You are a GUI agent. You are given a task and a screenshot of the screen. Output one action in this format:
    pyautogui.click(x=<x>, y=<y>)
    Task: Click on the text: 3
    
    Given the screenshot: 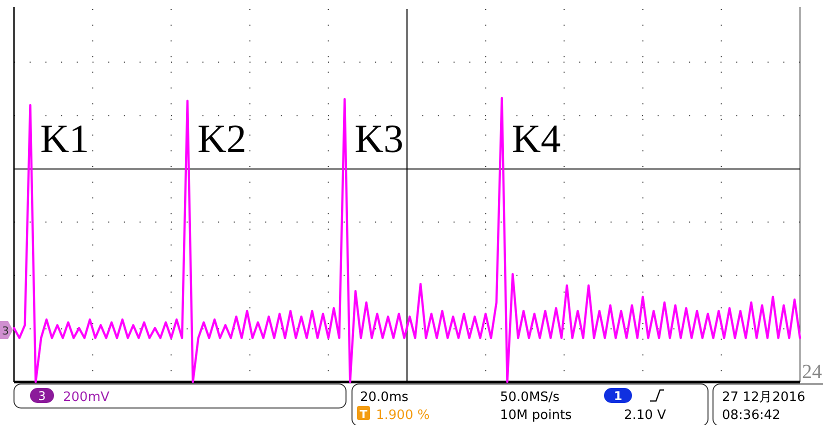 What is the action you would take?
    pyautogui.click(x=5, y=331)
    